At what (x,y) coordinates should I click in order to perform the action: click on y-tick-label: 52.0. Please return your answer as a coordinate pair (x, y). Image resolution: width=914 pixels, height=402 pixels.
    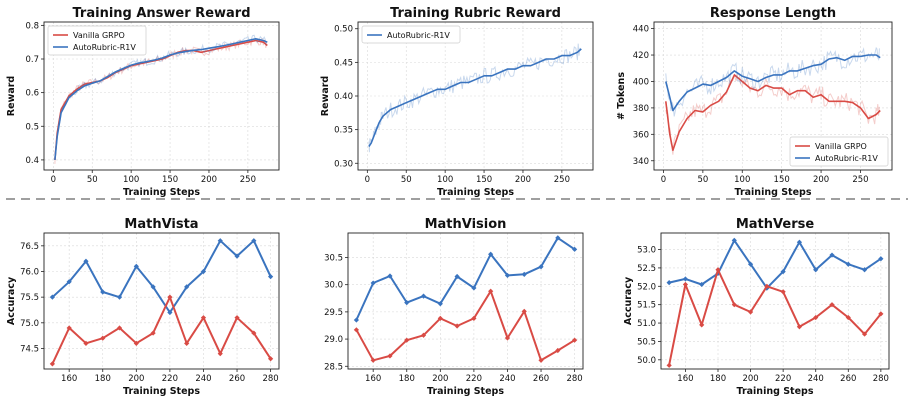
    Looking at the image, I should click on (646, 287).